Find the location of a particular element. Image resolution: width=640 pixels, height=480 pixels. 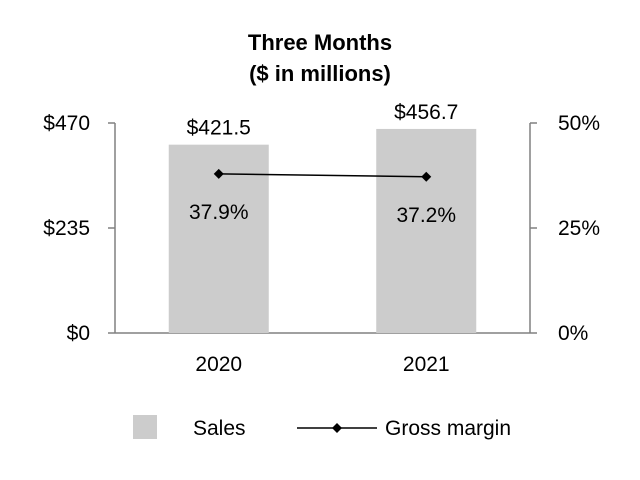

x-axis-tick-label: 2020 is located at coordinates (218, 364).